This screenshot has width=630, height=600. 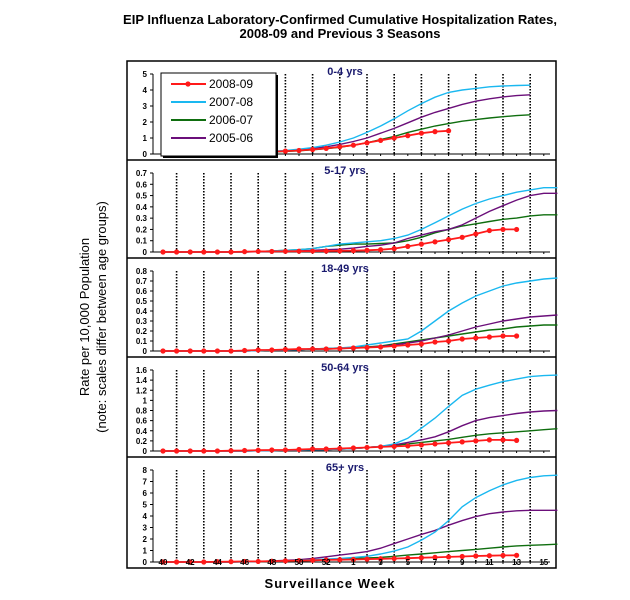 I want to click on y-tick-label: 1.2, so click(x=142, y=390).